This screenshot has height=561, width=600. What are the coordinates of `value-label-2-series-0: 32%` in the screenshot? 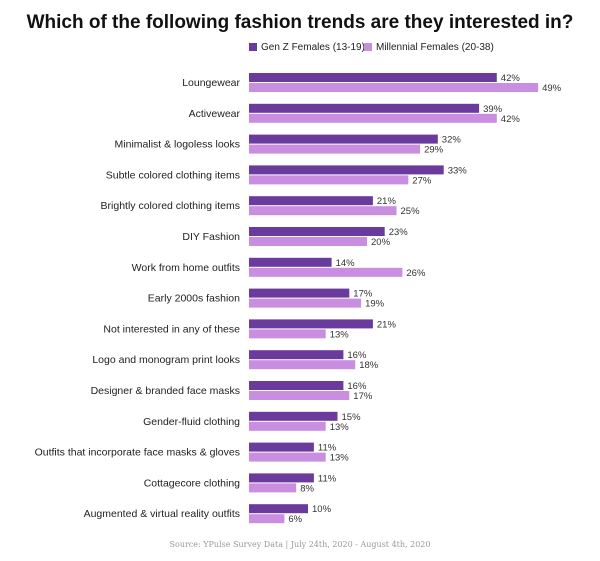 It's located at (452, 140).